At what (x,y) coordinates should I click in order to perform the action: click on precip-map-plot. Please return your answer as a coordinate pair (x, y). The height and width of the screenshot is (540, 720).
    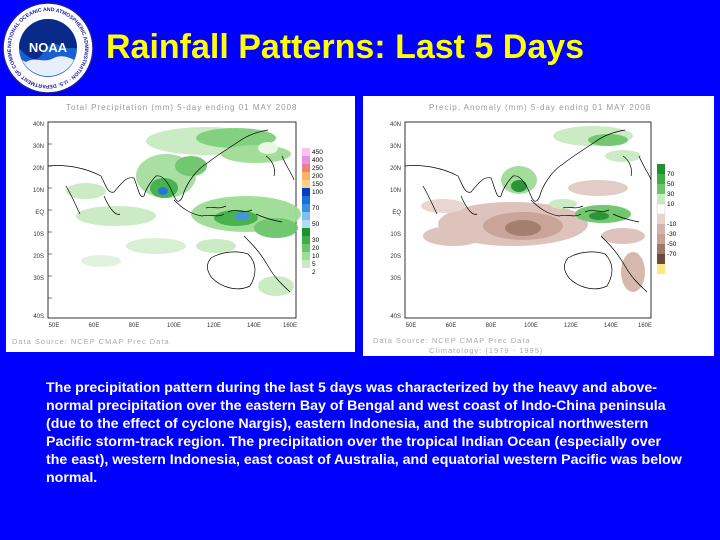
    Looking at the image, I should click on (174, 220).